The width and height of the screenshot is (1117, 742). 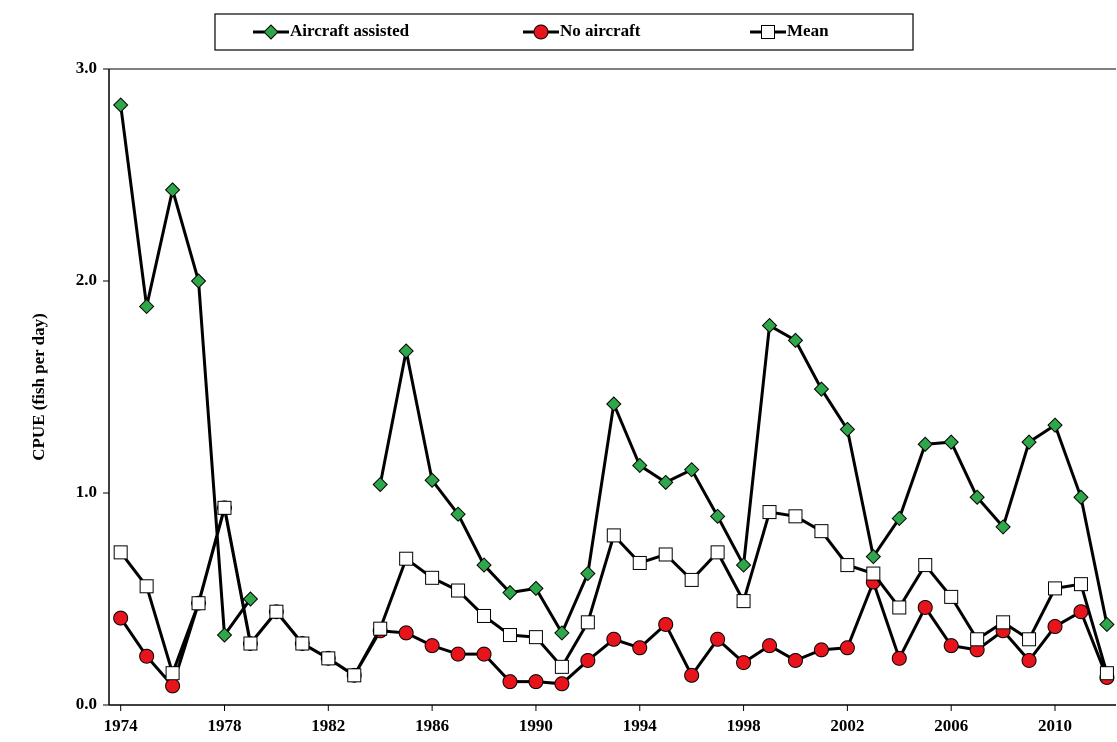 I want to click on x-tick-label: 1974, so click(x=121, y=725).